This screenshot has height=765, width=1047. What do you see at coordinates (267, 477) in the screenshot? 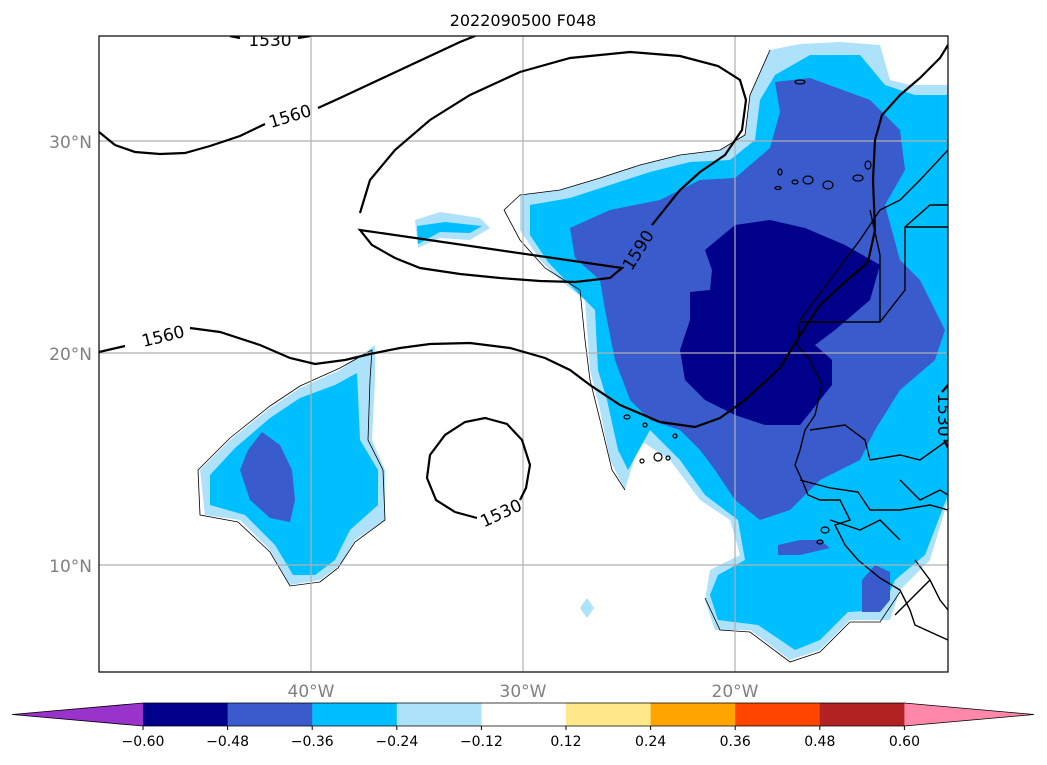
I see `anomaly-region-west-blue` at bounding box center [267, 477].